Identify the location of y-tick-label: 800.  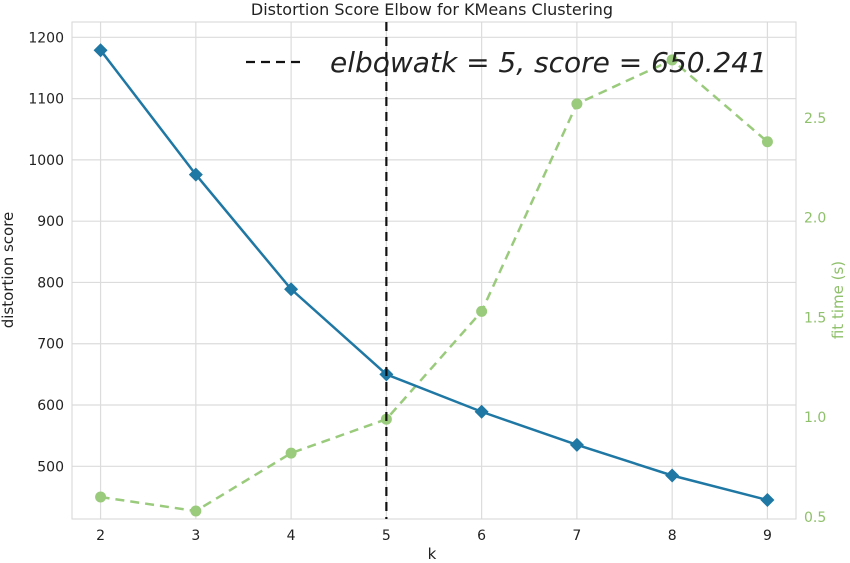
(50, 283).